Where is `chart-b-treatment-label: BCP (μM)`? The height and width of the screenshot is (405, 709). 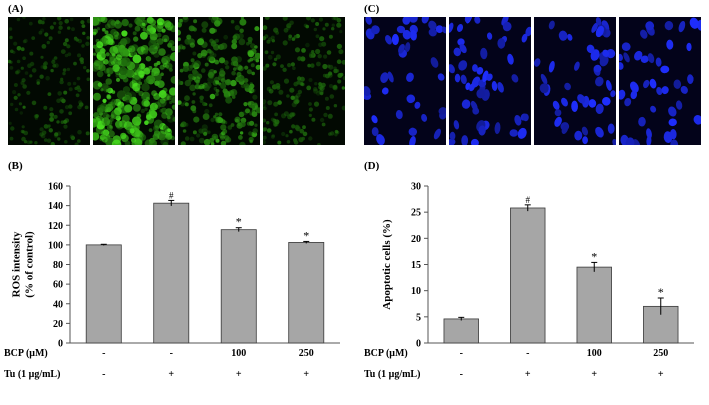 chart-b-treatment-label: BCP (μM) is located at coordinates (26, 353).